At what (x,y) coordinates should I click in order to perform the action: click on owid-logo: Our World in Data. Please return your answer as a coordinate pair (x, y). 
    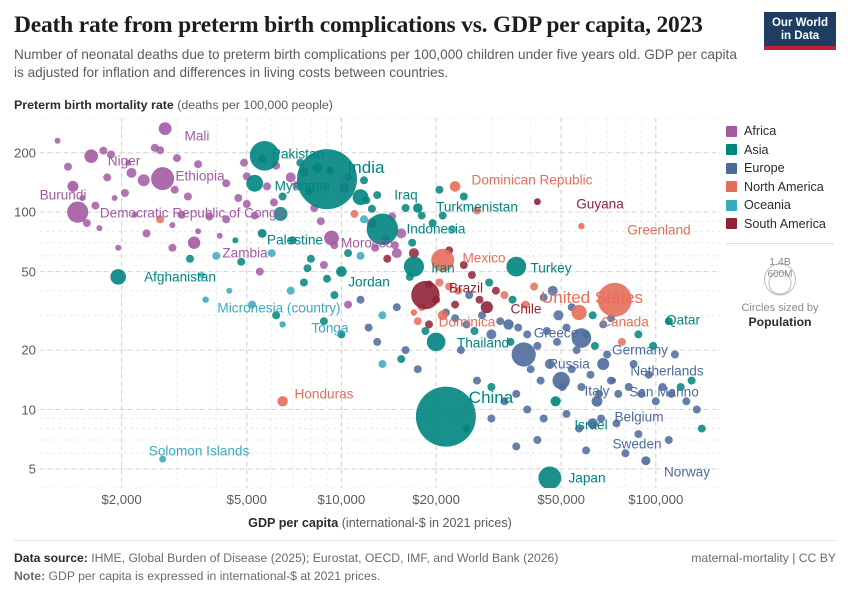
    Looking at the image, I should click on (800, 31).